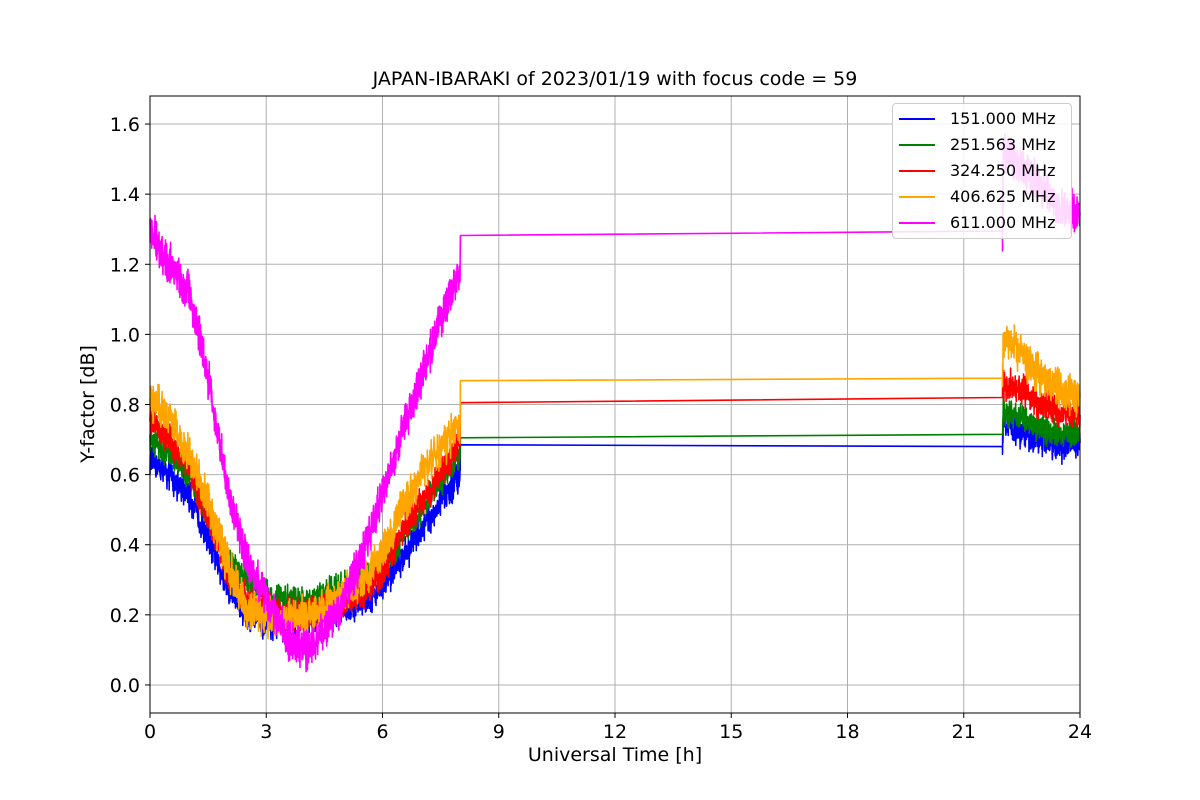 This screenshot has width=1200, height=800. Describe the element at coordinates (1003, 118) in the screenshot. I see `legend-label: 151.000 MHz` at that location.